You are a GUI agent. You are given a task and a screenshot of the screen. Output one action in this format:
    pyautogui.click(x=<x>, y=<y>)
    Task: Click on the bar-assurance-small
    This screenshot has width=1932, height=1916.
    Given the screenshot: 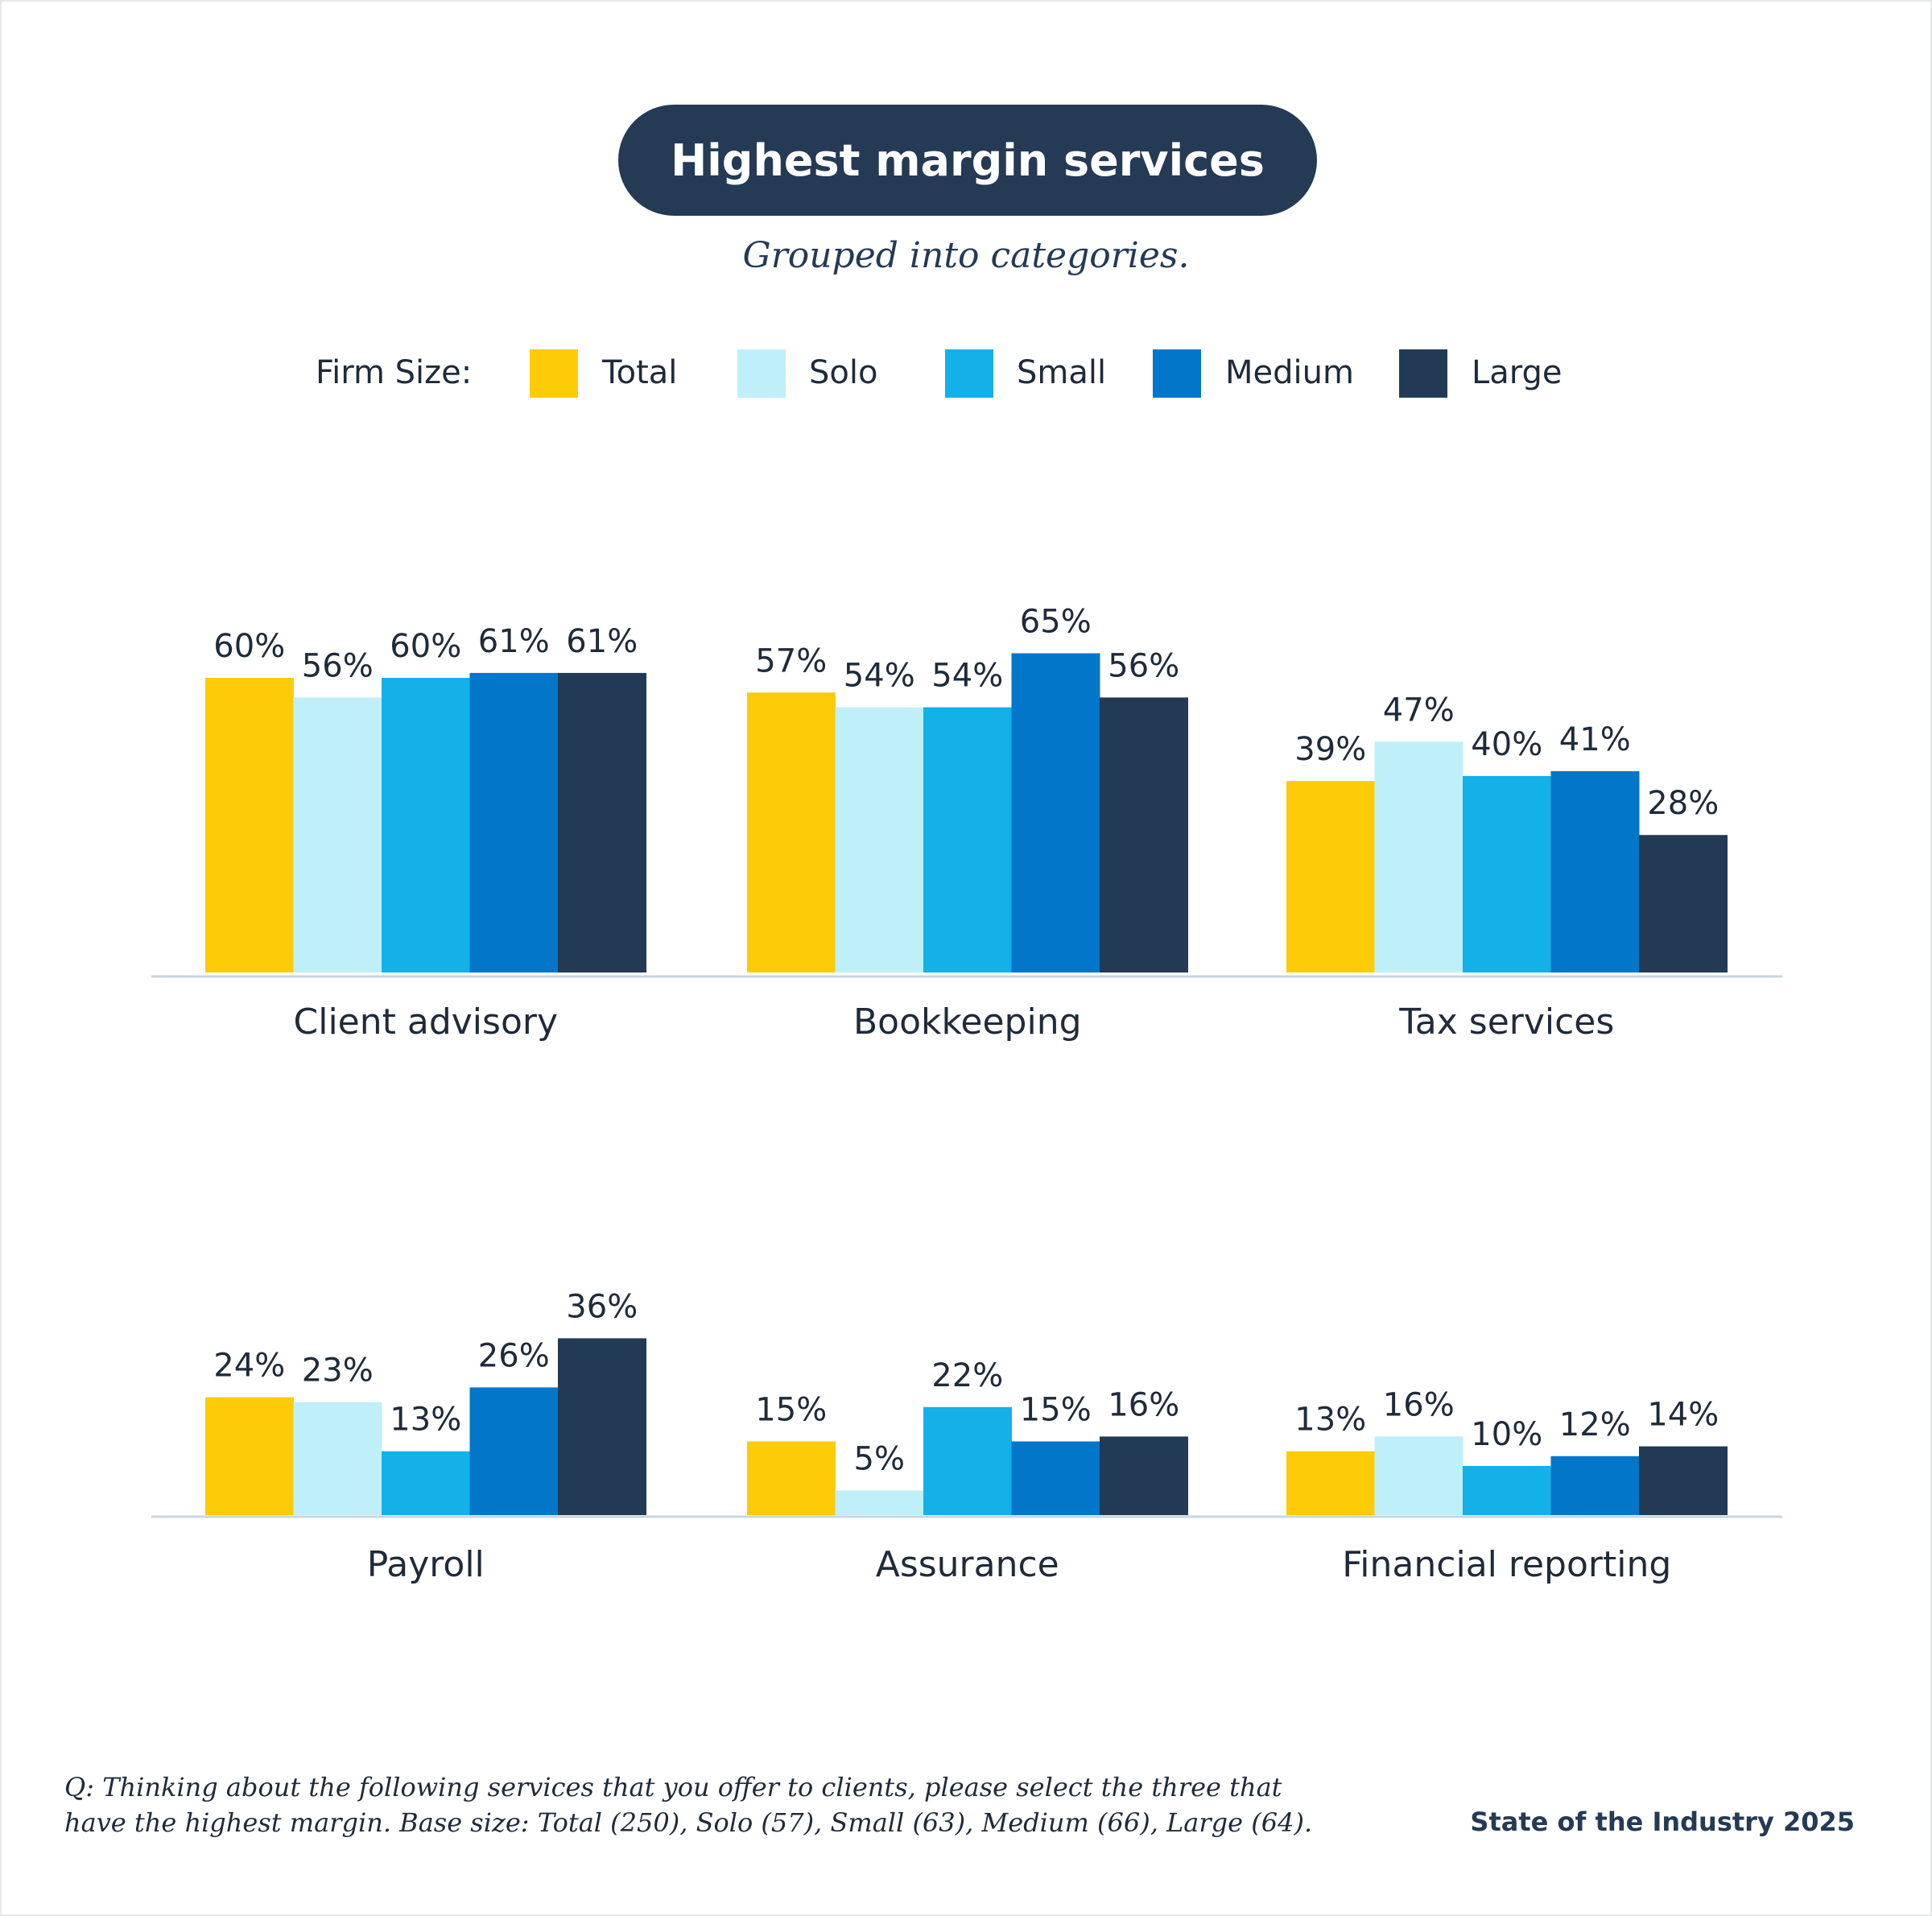 What is the action you would take?
    pyautogui.click(x=967, y=1461)
    